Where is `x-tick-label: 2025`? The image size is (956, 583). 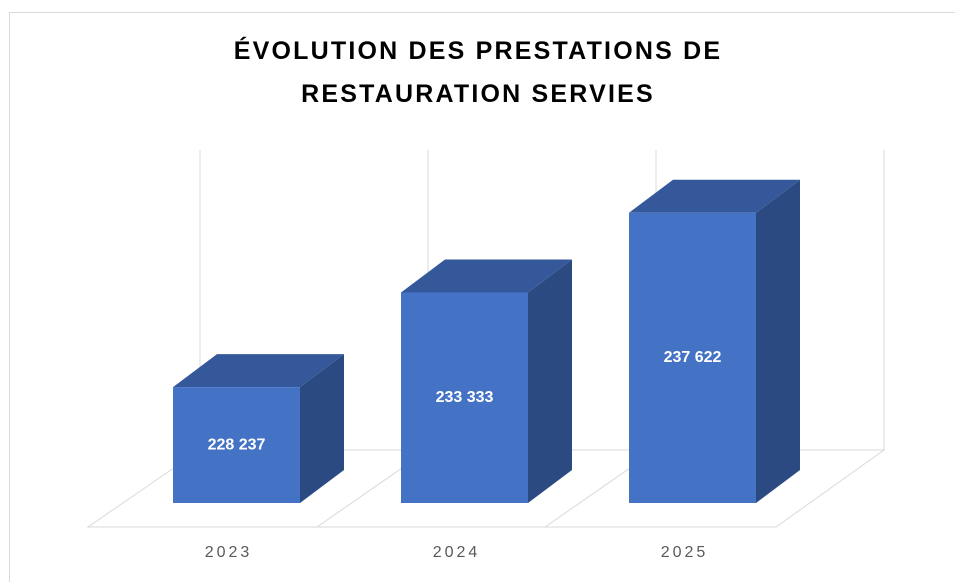 x-tick-label: 2025 is located at coordinates (685, 552).